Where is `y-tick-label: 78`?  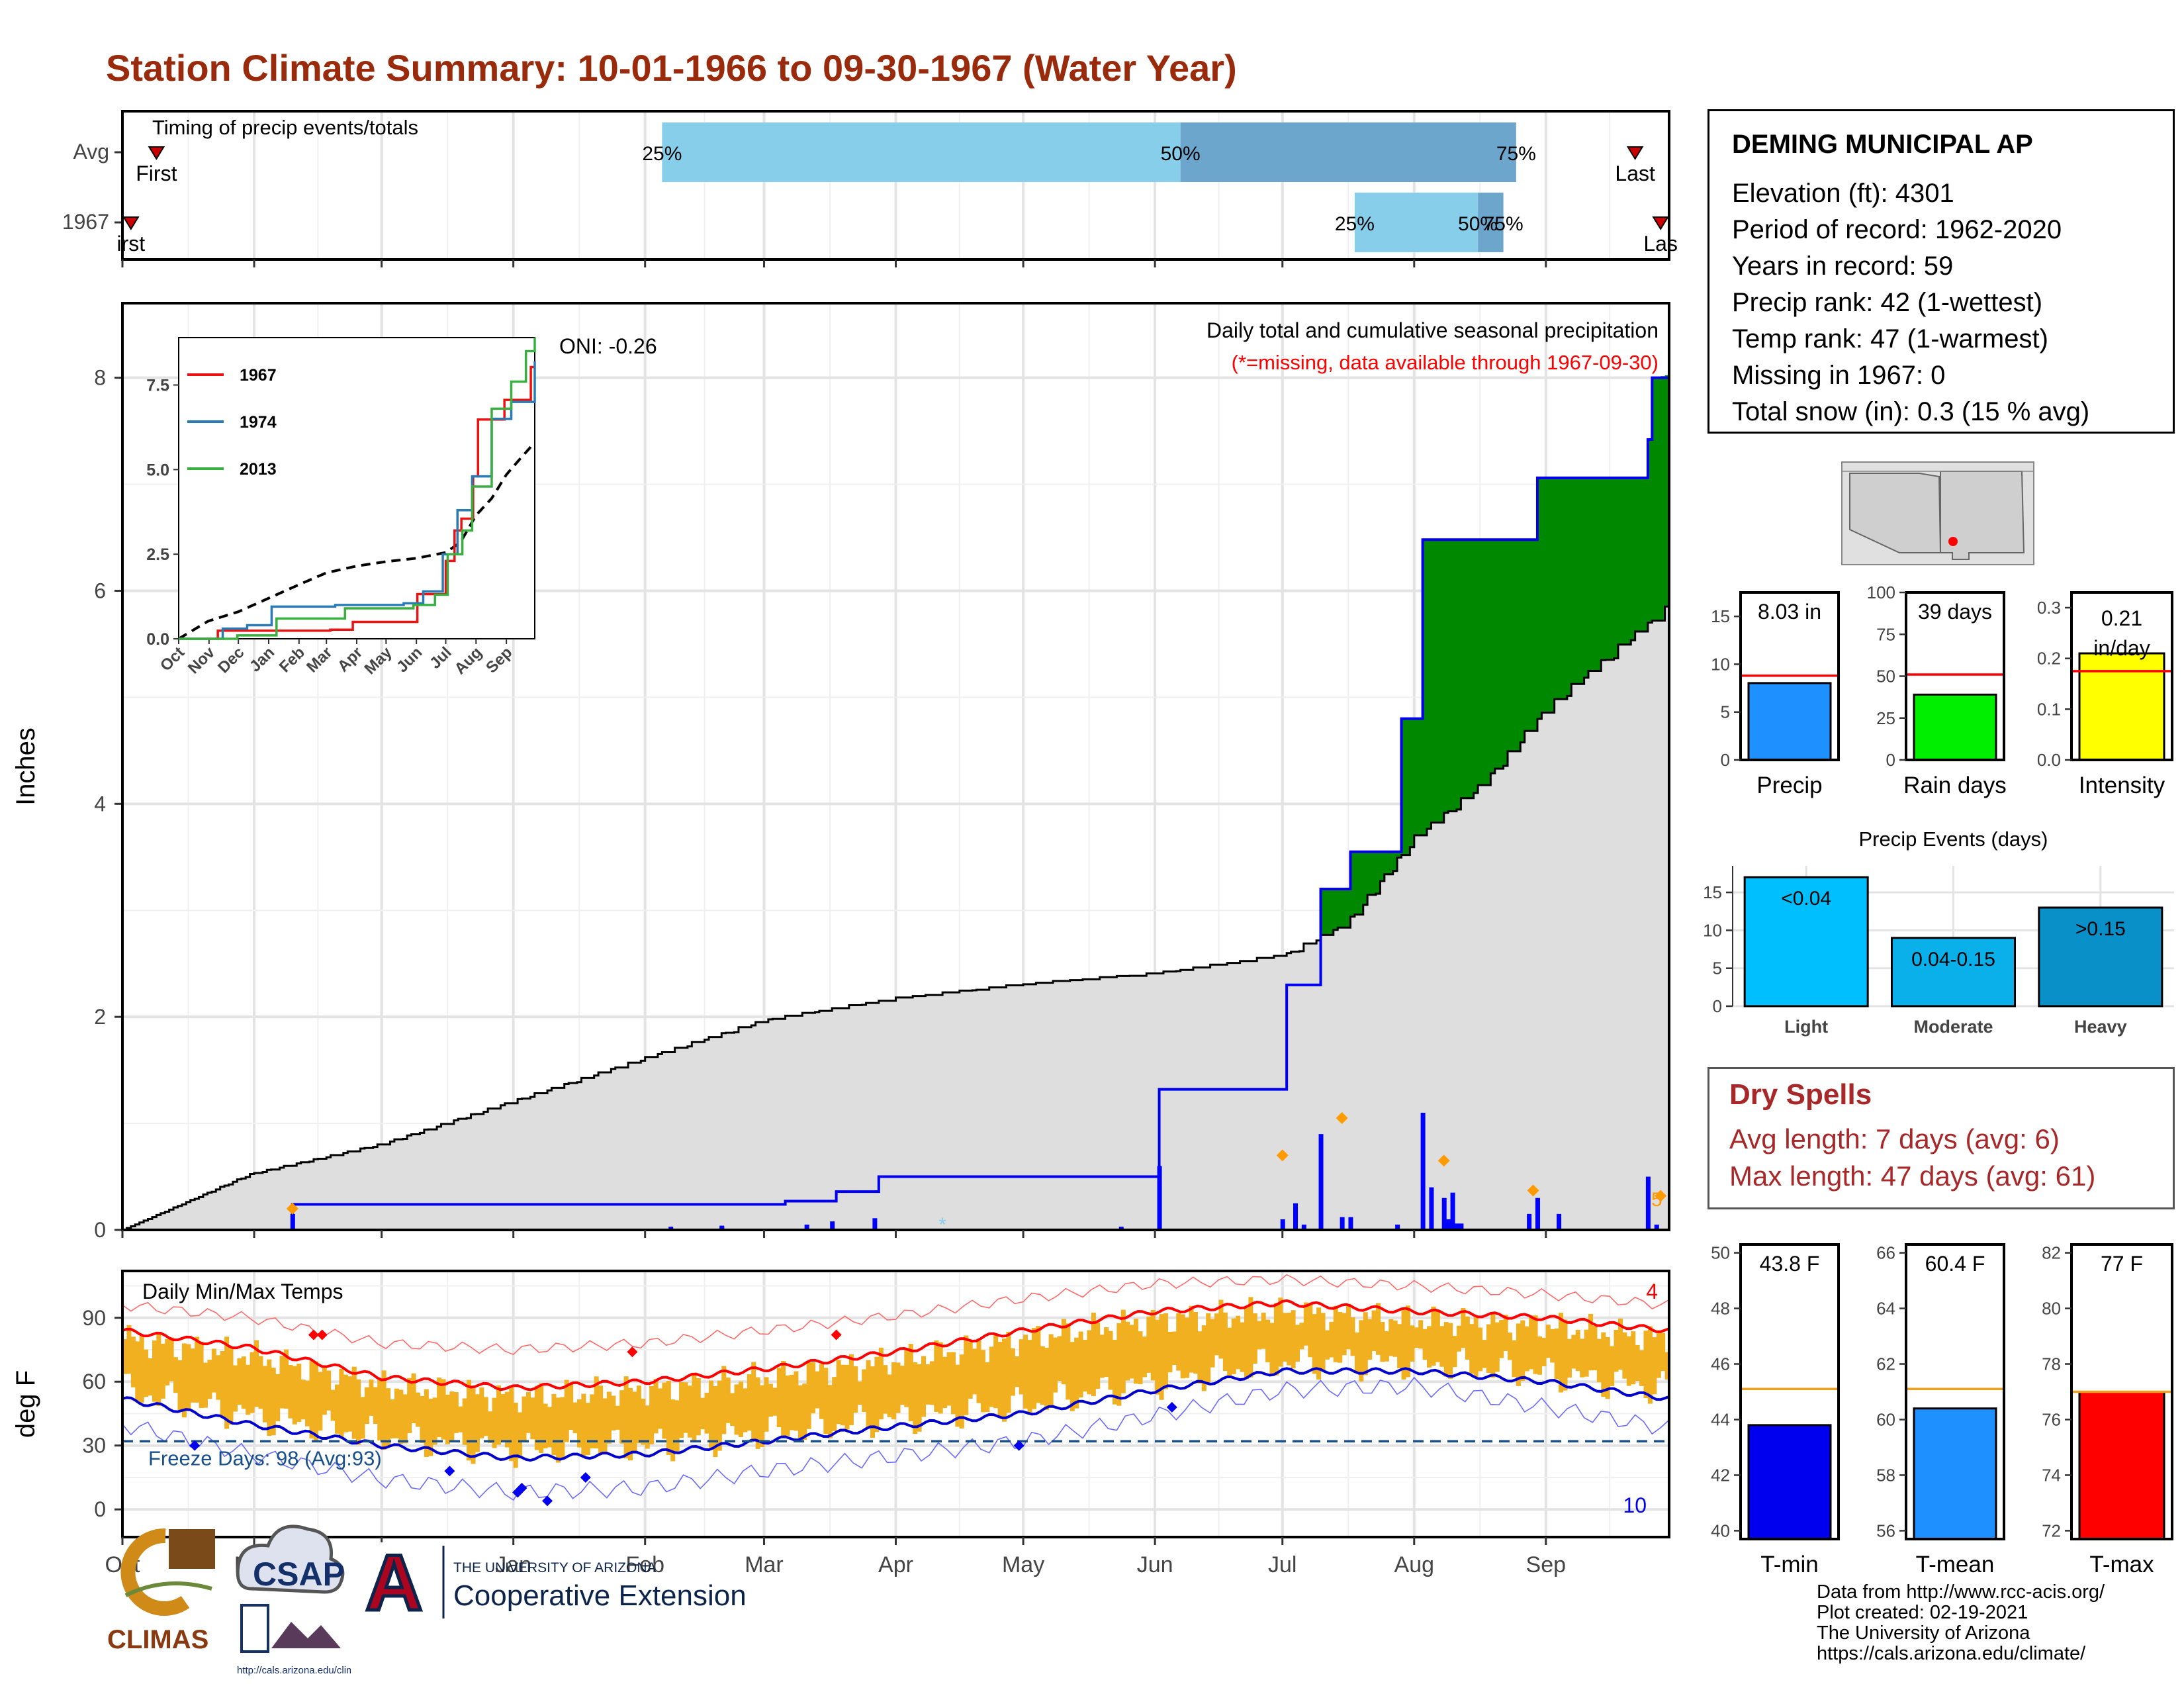
y-tick-label: 78 is located at coordinates (2051, 1364).